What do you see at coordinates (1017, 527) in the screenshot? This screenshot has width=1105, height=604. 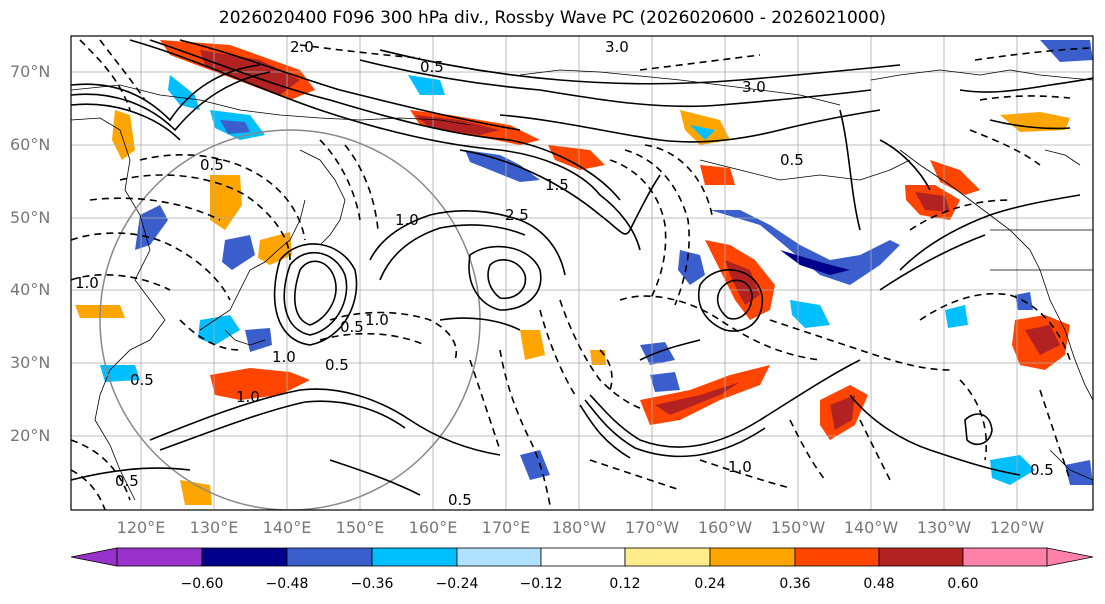 I see `lon-label: 120°W` at bounding box center [1017, 527].